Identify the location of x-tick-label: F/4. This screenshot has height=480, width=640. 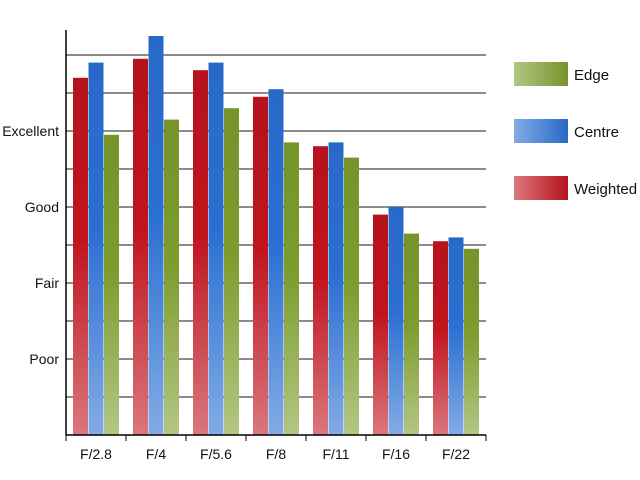
(156, 454).